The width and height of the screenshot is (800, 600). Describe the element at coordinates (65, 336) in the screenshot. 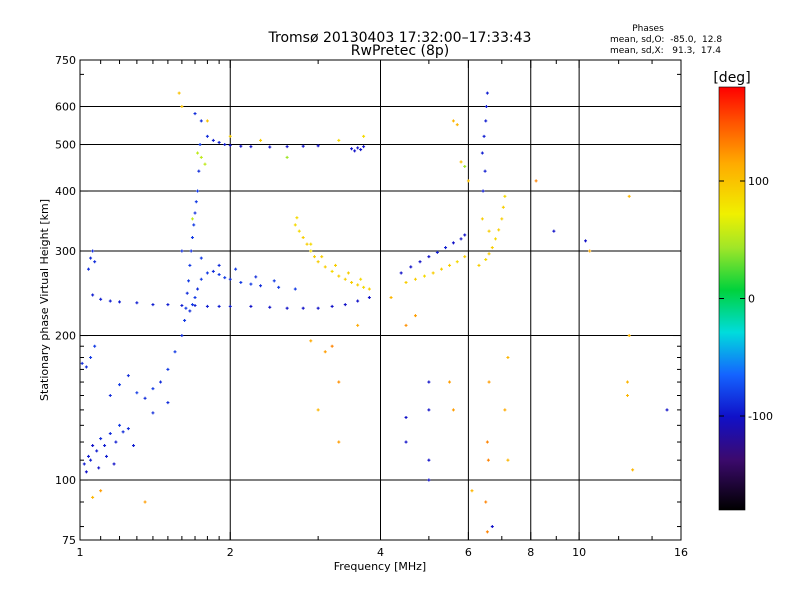

I see `y-tick-label: 200` at that location.